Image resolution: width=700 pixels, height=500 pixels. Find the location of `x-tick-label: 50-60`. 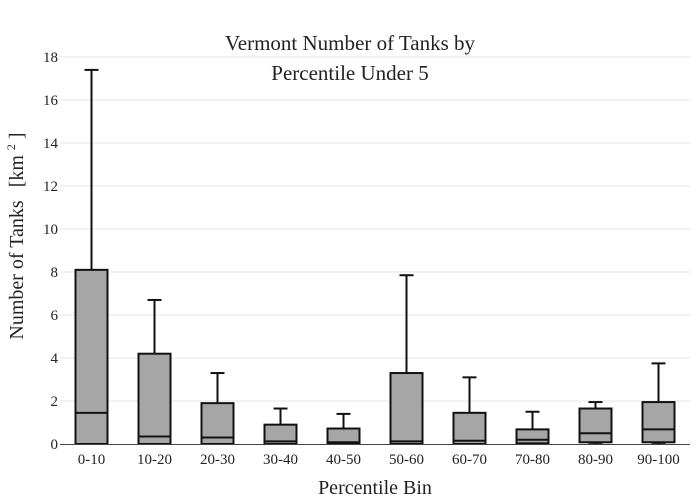

x-tick-label: 50-60 is located at coordinates (406, 460).